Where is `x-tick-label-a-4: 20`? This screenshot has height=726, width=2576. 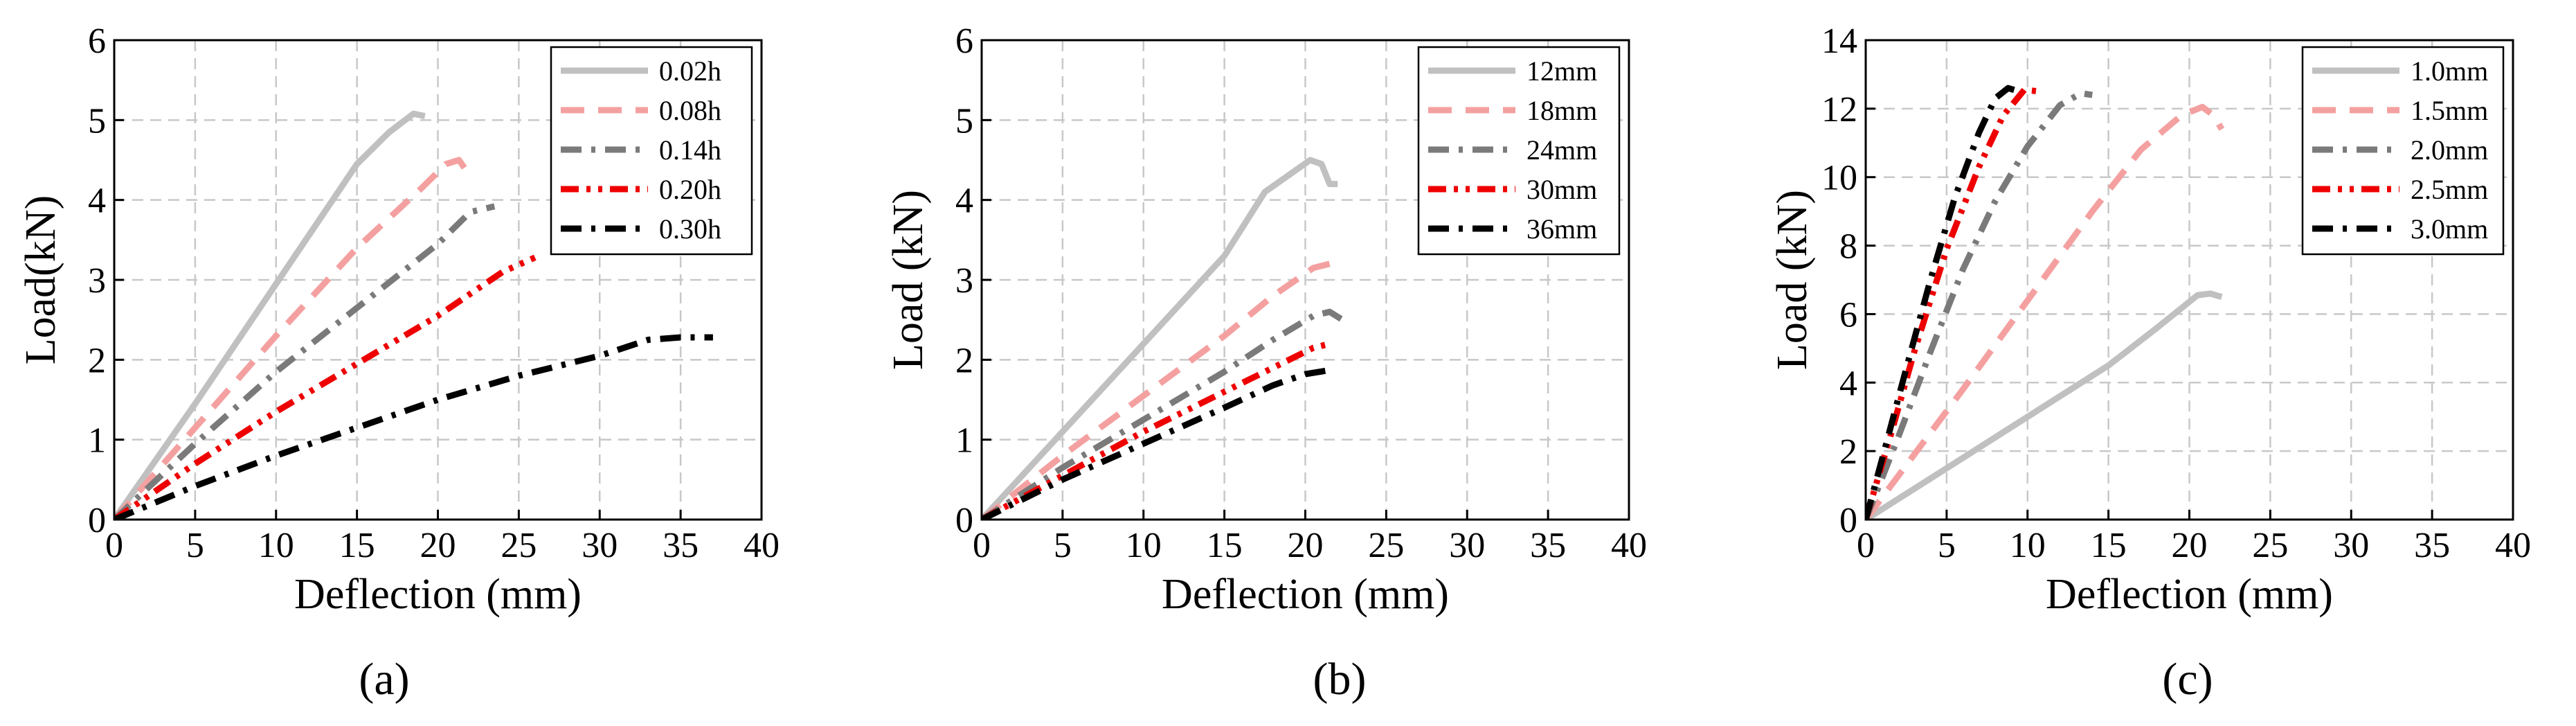 x-tick-label-a-4: 20 is located at coordinates (438, 545).